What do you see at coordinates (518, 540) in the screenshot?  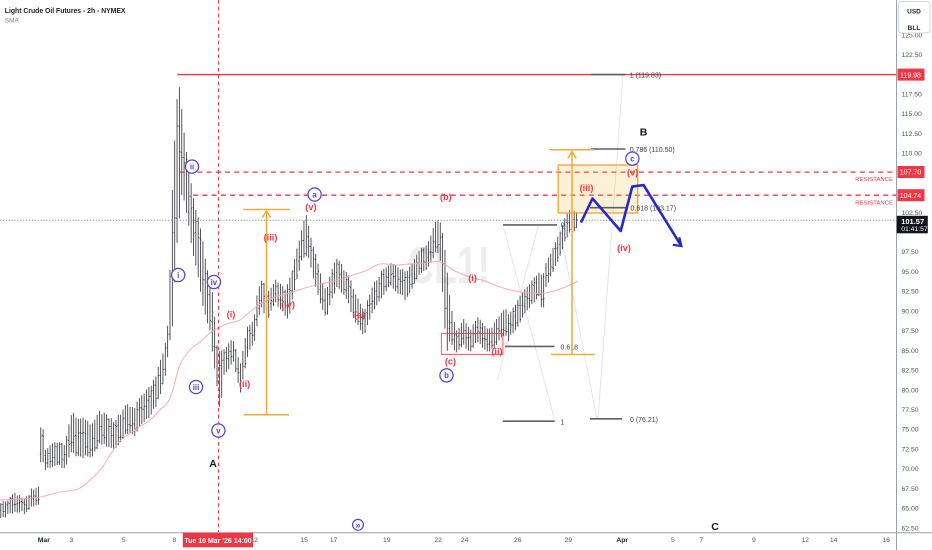 I see `svg-text: 26` at bounding box center [518, 540].